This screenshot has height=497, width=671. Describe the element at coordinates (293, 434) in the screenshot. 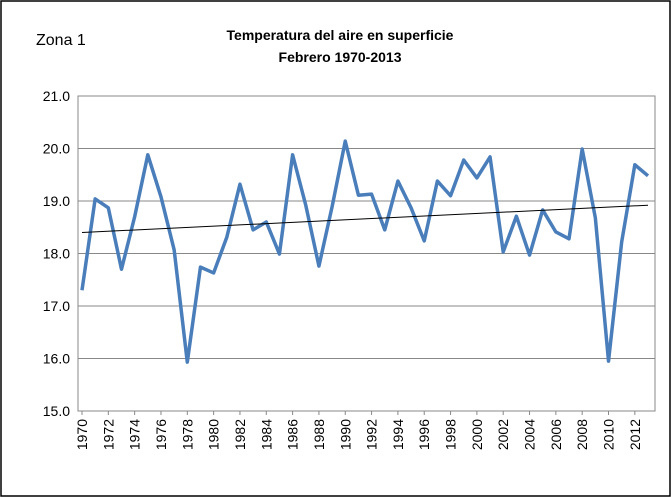

I see `x-tick-label: 1986` at that location.